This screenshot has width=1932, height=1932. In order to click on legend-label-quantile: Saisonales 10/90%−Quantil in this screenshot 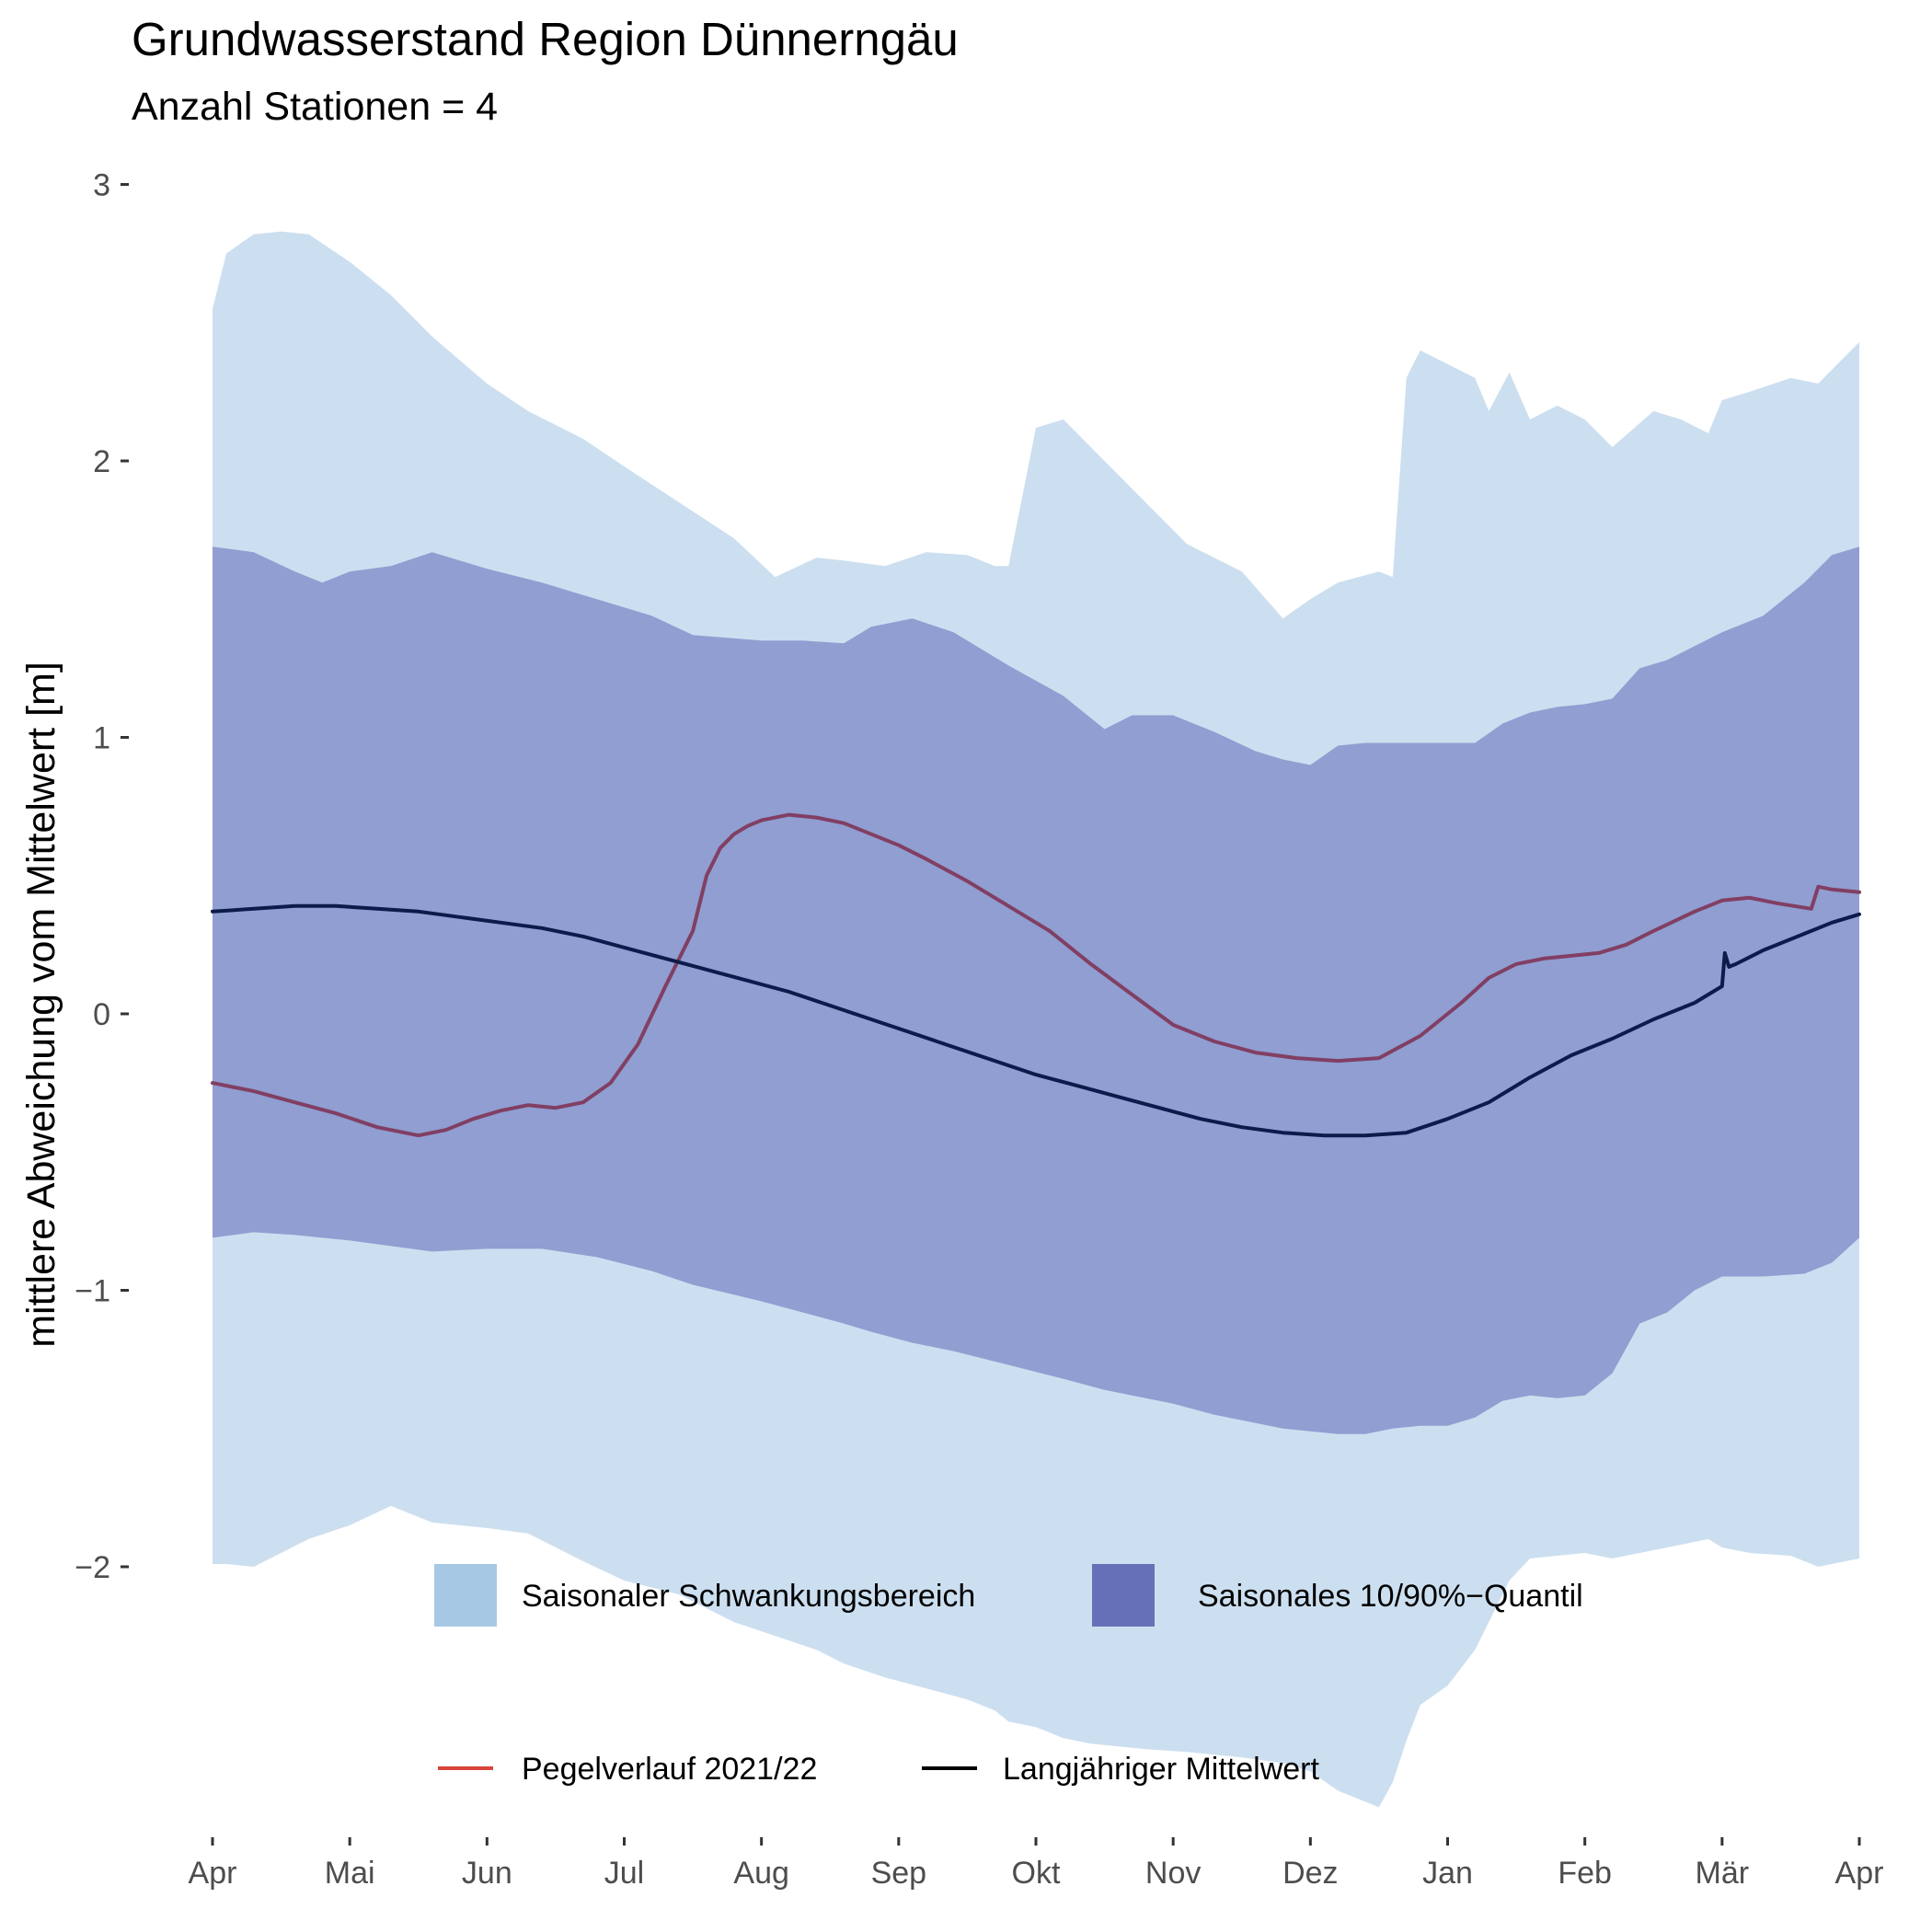, I will do `click(1390, 1596)`.